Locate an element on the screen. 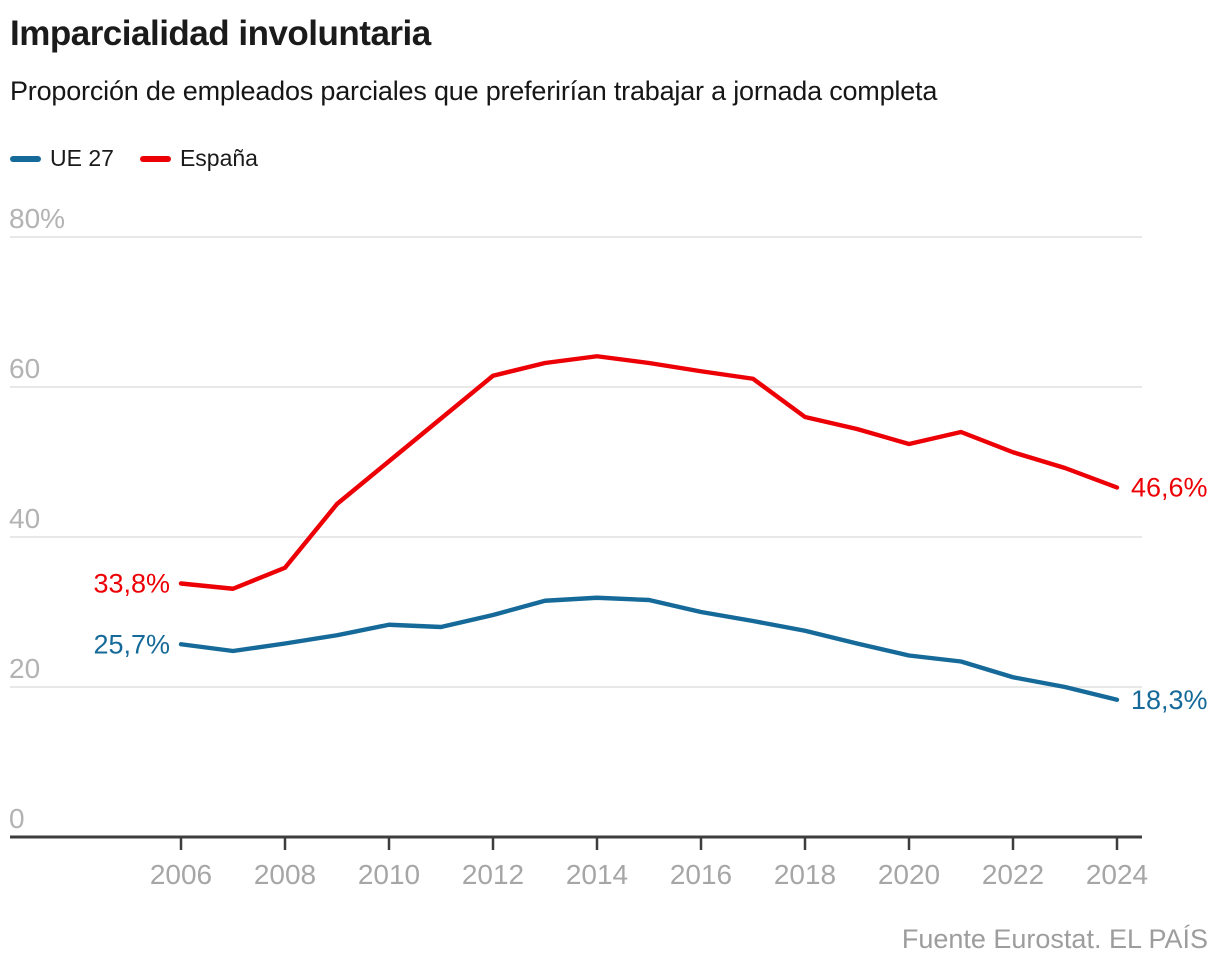 This screenshot has width=1220, height=972. value-label: 33,8% is located at coordinates (131, 584).